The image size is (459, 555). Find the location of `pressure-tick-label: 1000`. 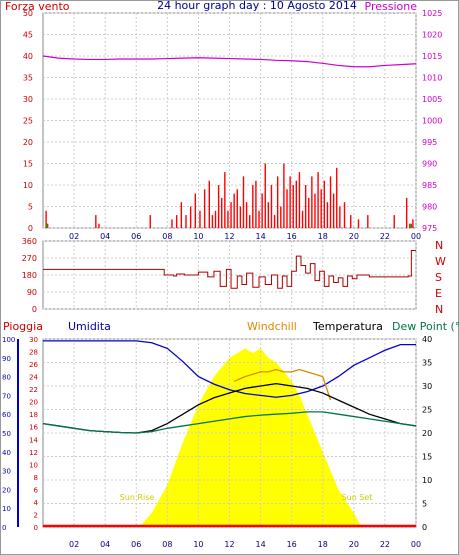

pressure-tick-label: 1000 is located at coordinates (432, 121).